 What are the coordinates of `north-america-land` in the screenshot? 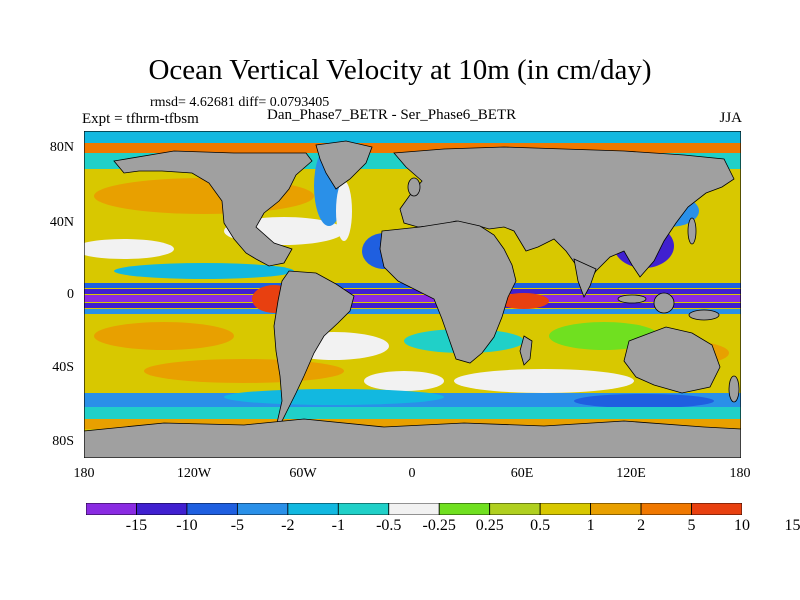 It's located at (213, 208).